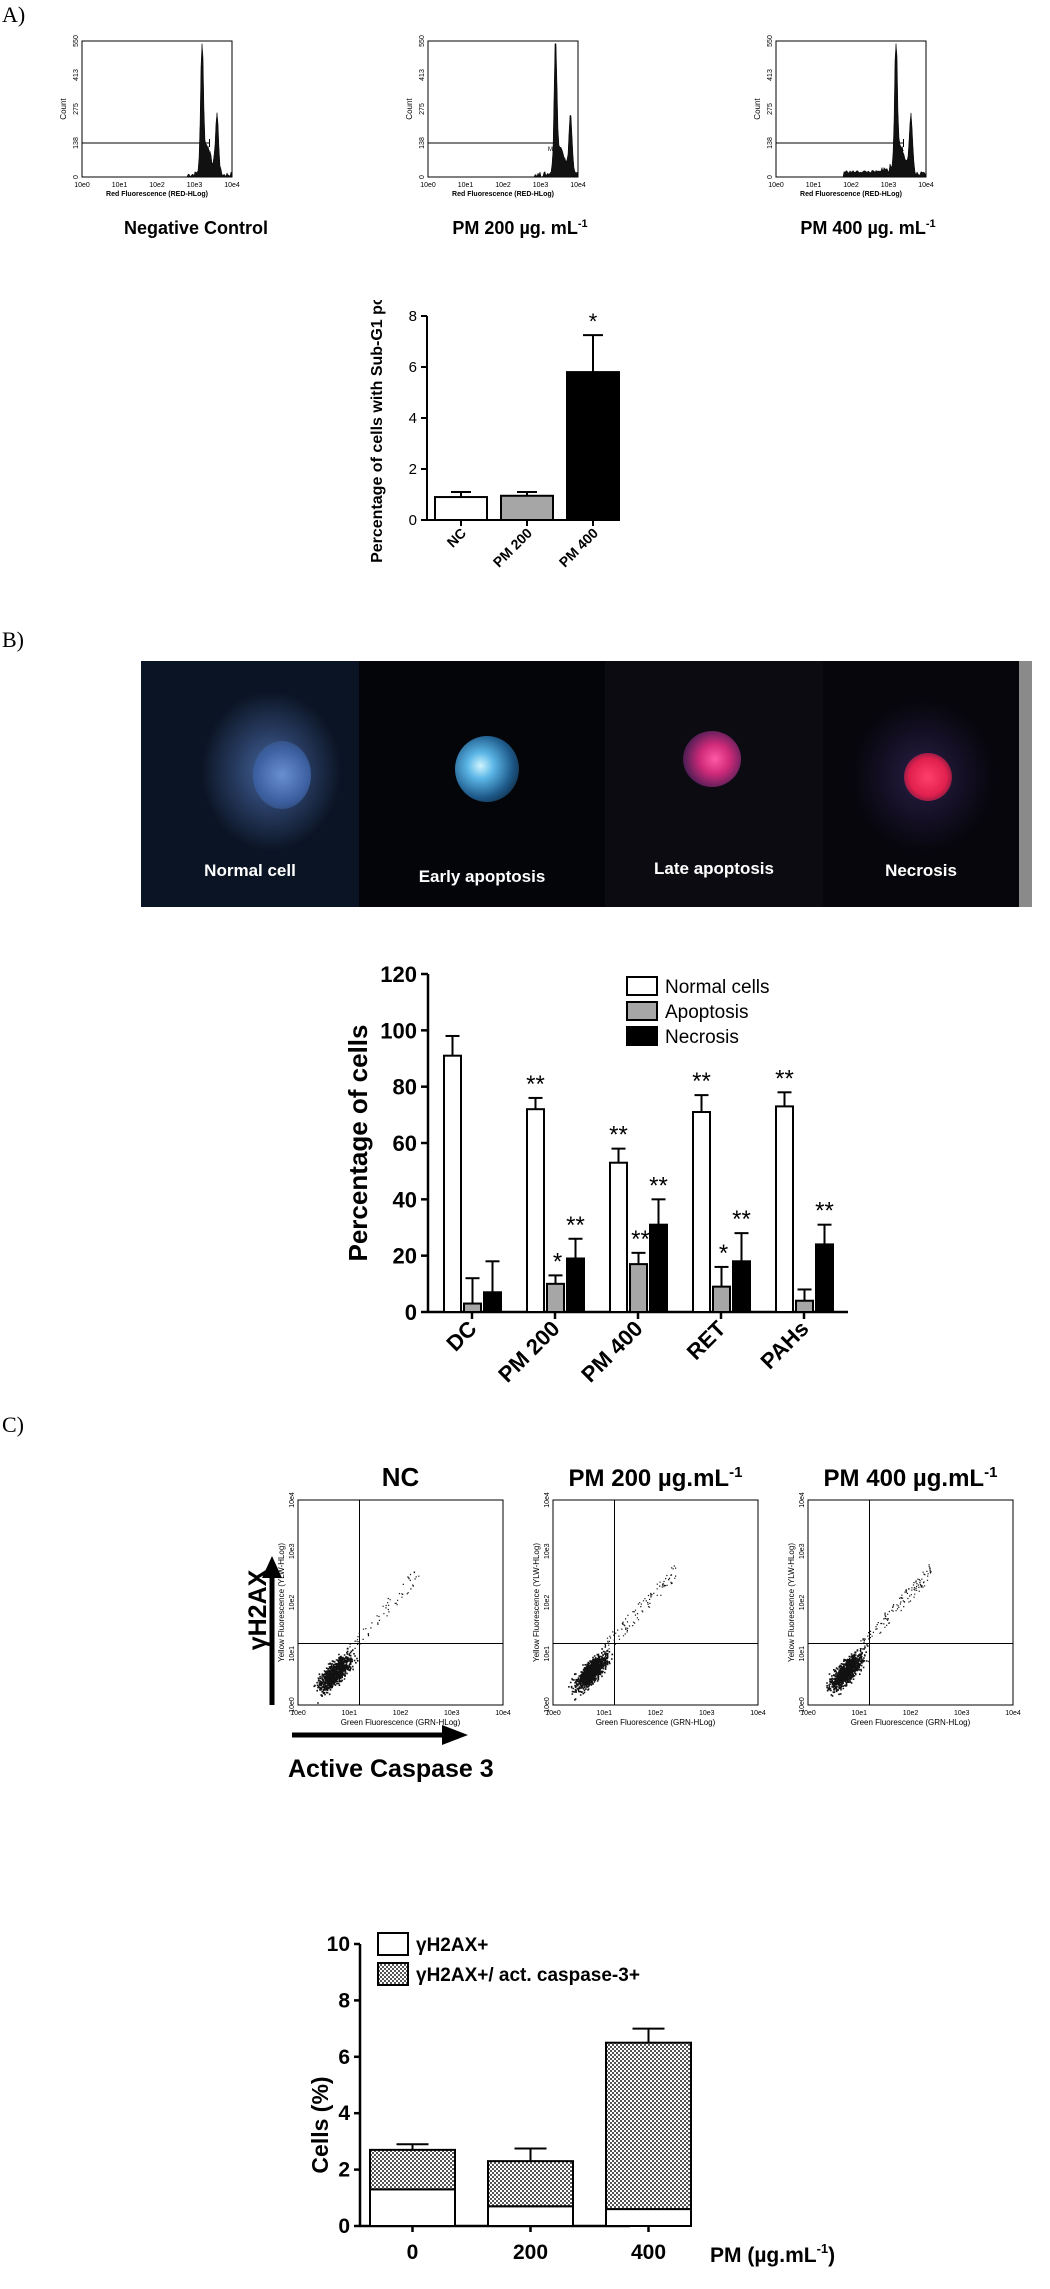  Describe the element at coordinates (791, 1602) in the screenshot. I see `scatter-ylabel: Yellow Fluorescence (YLW-HLog)` at that location.